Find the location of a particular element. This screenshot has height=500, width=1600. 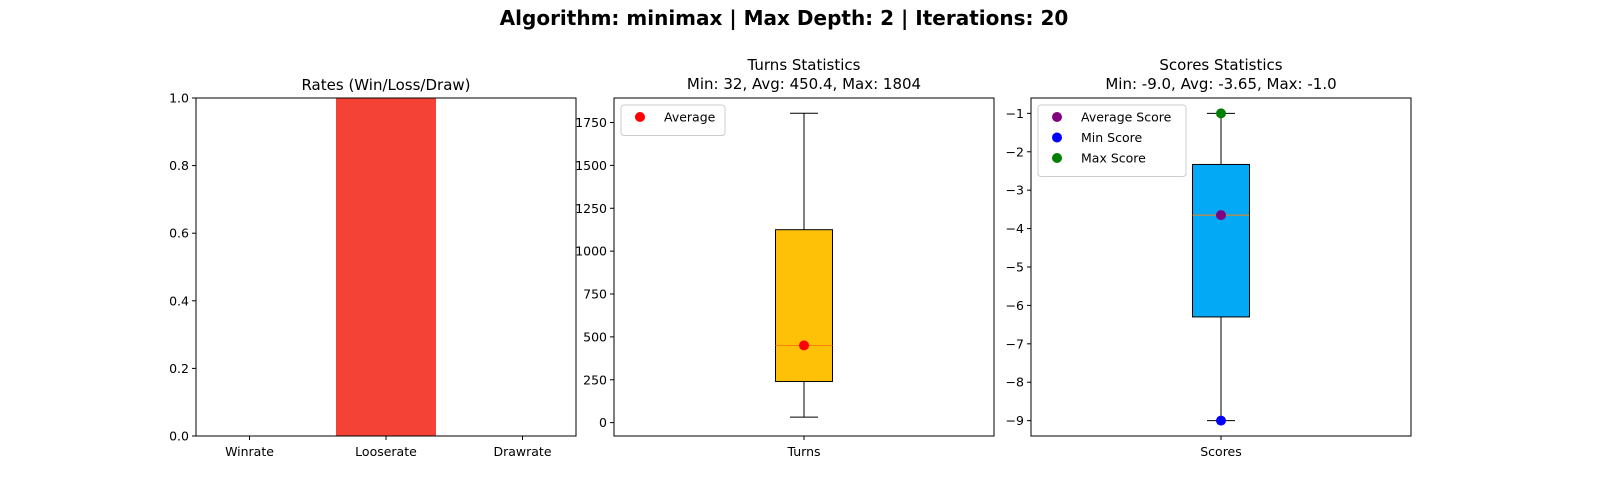

x-tick-label: Scores is located at coordinates (1221, 451).